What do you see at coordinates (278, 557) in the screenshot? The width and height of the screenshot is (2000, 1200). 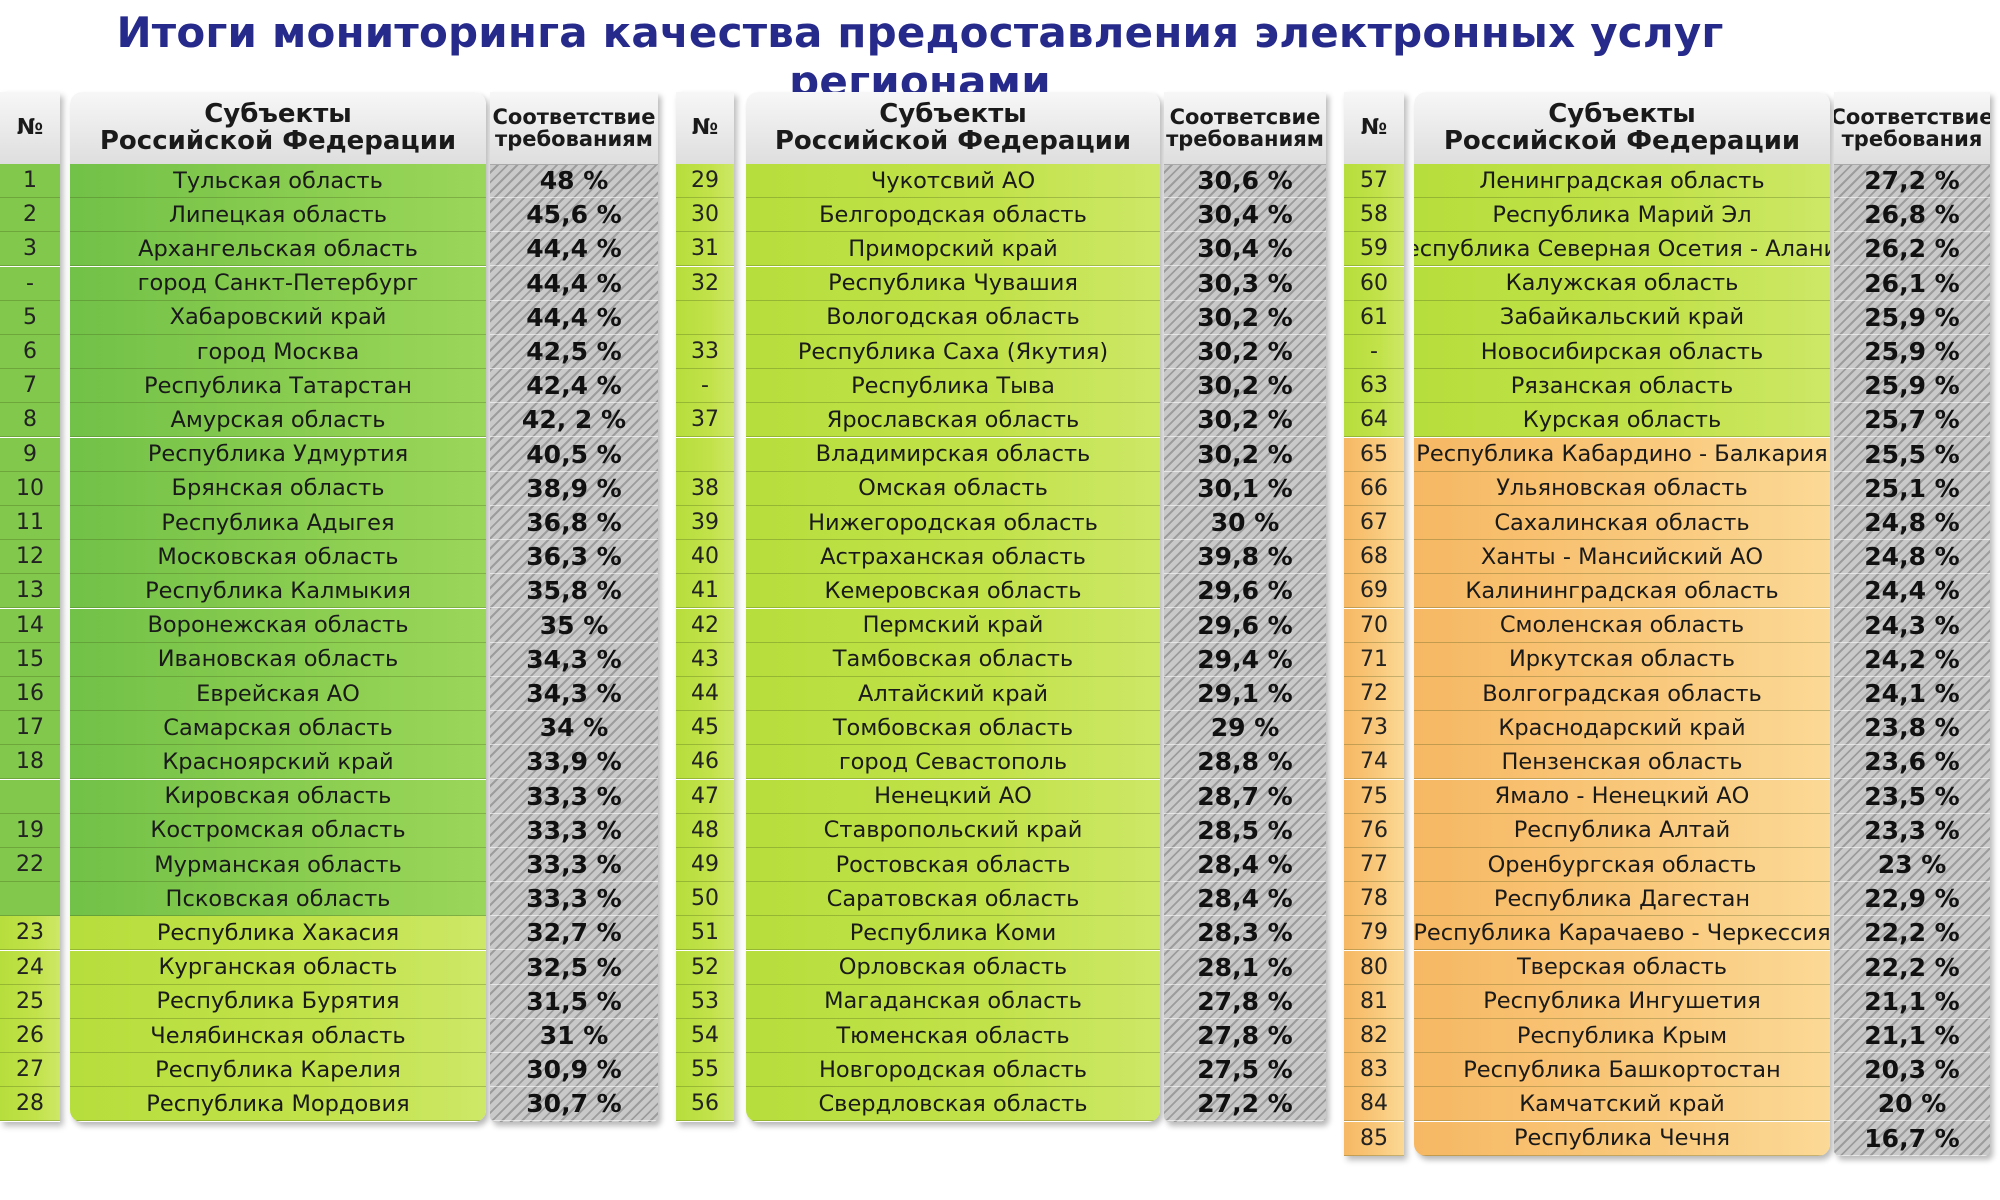 I see `subject-name: Московская область` at bounding box center [278, 557].